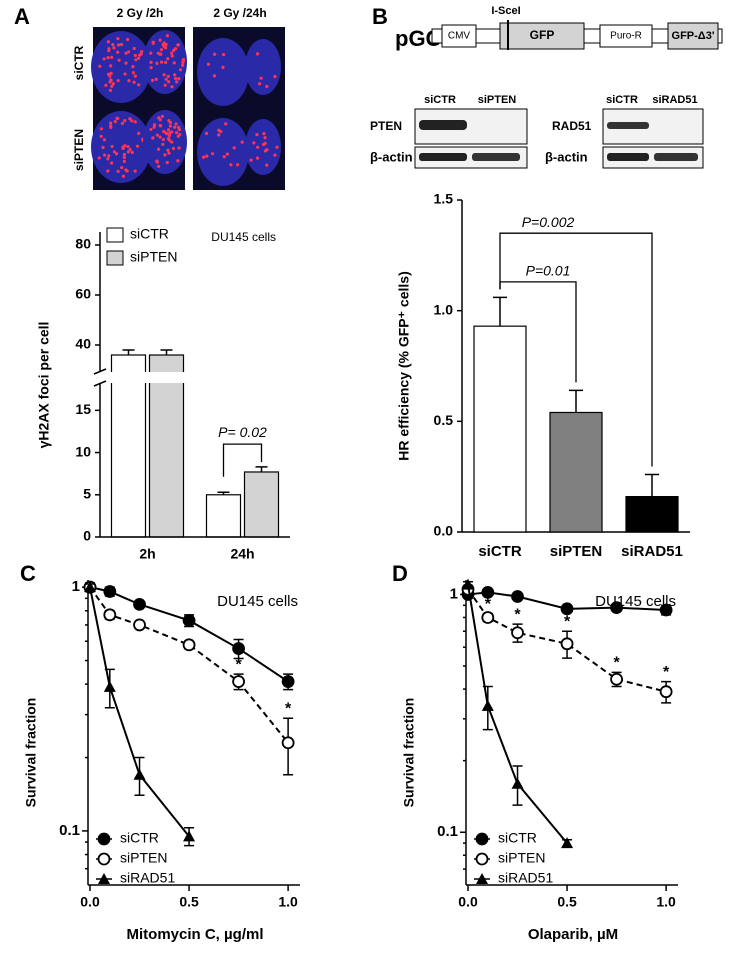 The height and width of the screenshot is (966, 750). What do you see at coordinates (444, 531) in the screenshot?
I see `y-tick-label: 0.0` at bounding box center [444, 531].